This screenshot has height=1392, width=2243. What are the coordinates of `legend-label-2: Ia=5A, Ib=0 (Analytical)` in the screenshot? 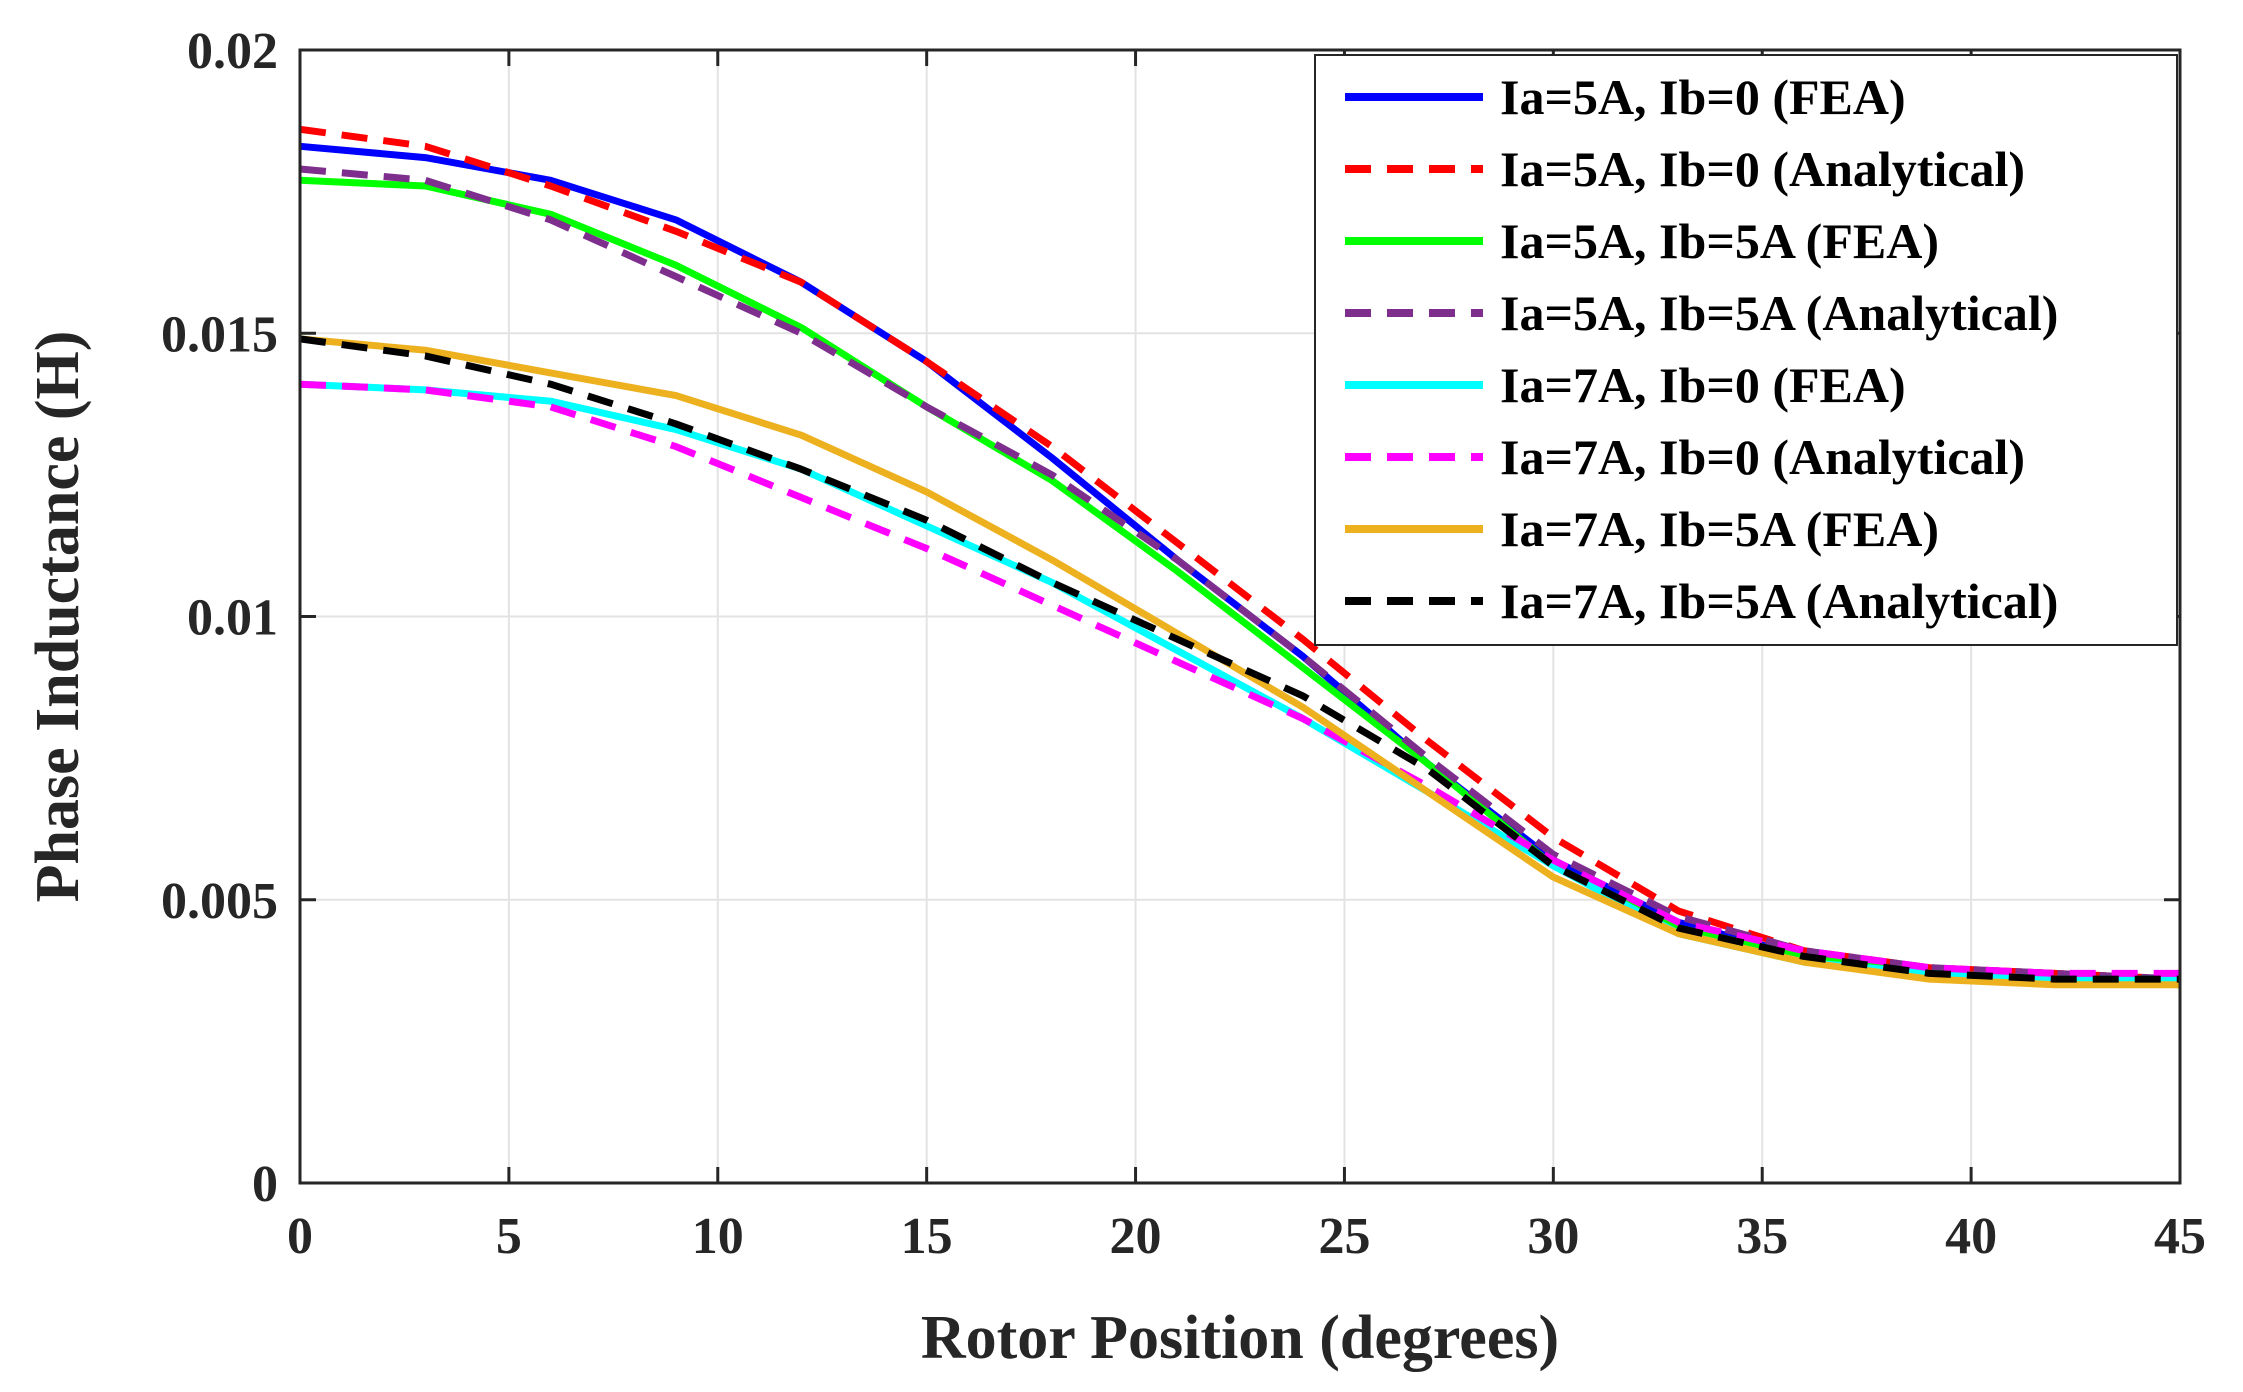 It's located at (1762, 169).